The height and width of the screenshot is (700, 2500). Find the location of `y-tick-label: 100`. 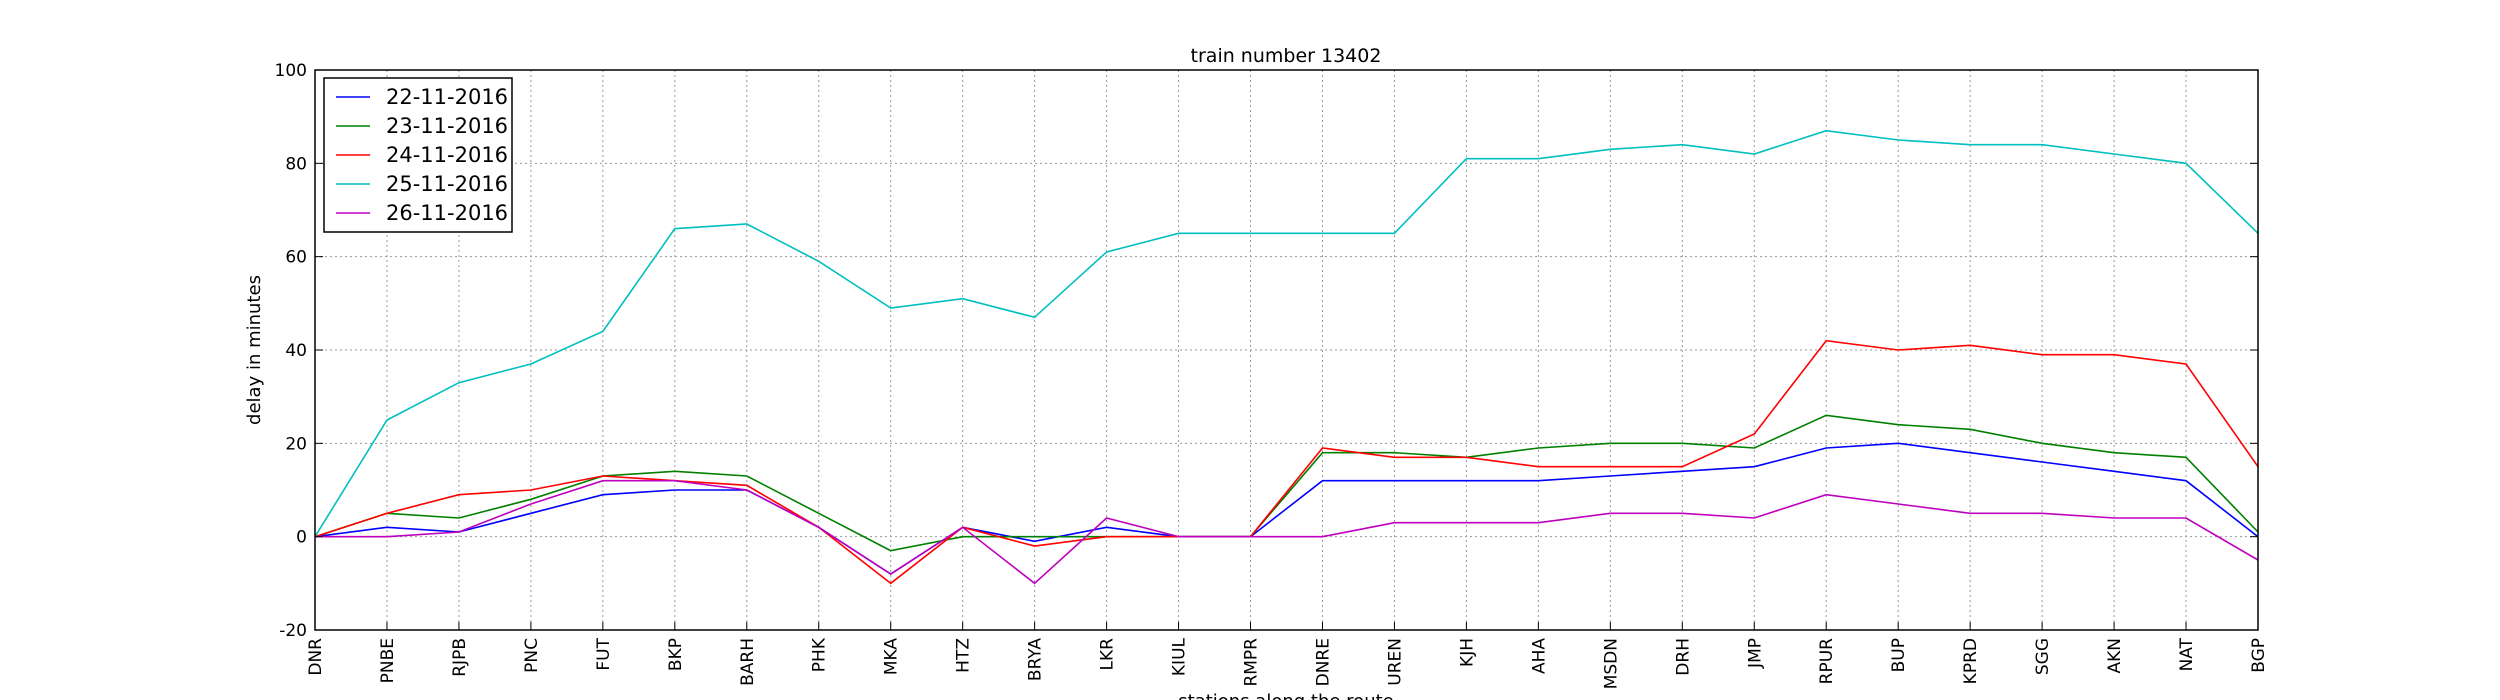

y-tick-label: 100 is located at coordinates (291, 71).